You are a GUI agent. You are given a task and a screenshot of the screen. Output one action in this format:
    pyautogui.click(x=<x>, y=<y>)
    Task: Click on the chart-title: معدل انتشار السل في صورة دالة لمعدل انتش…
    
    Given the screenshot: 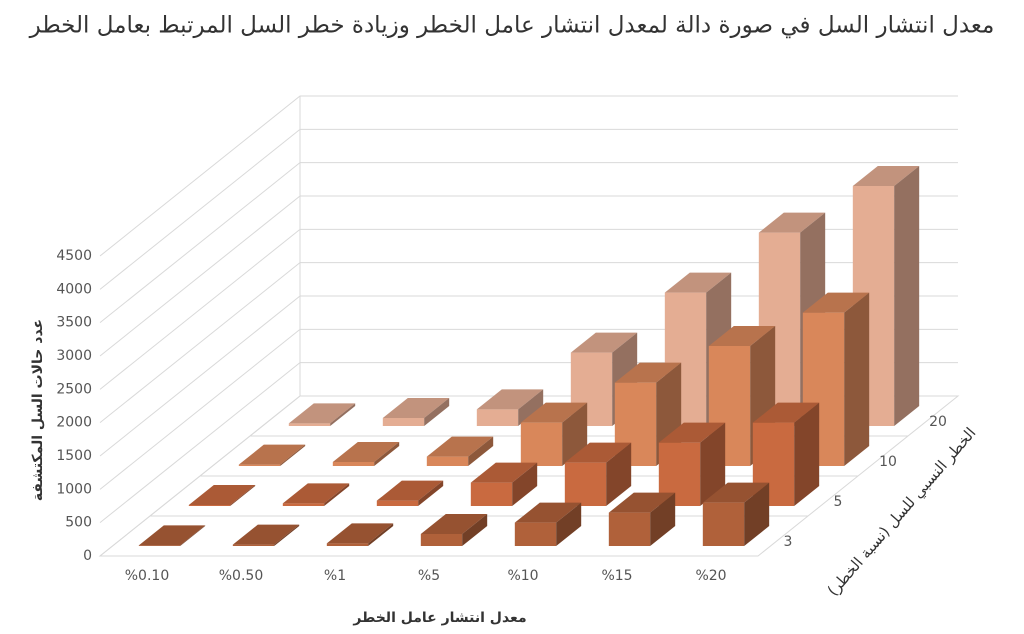 What is the action you would take?
    pyautogui.click(x=512, y=26)
    